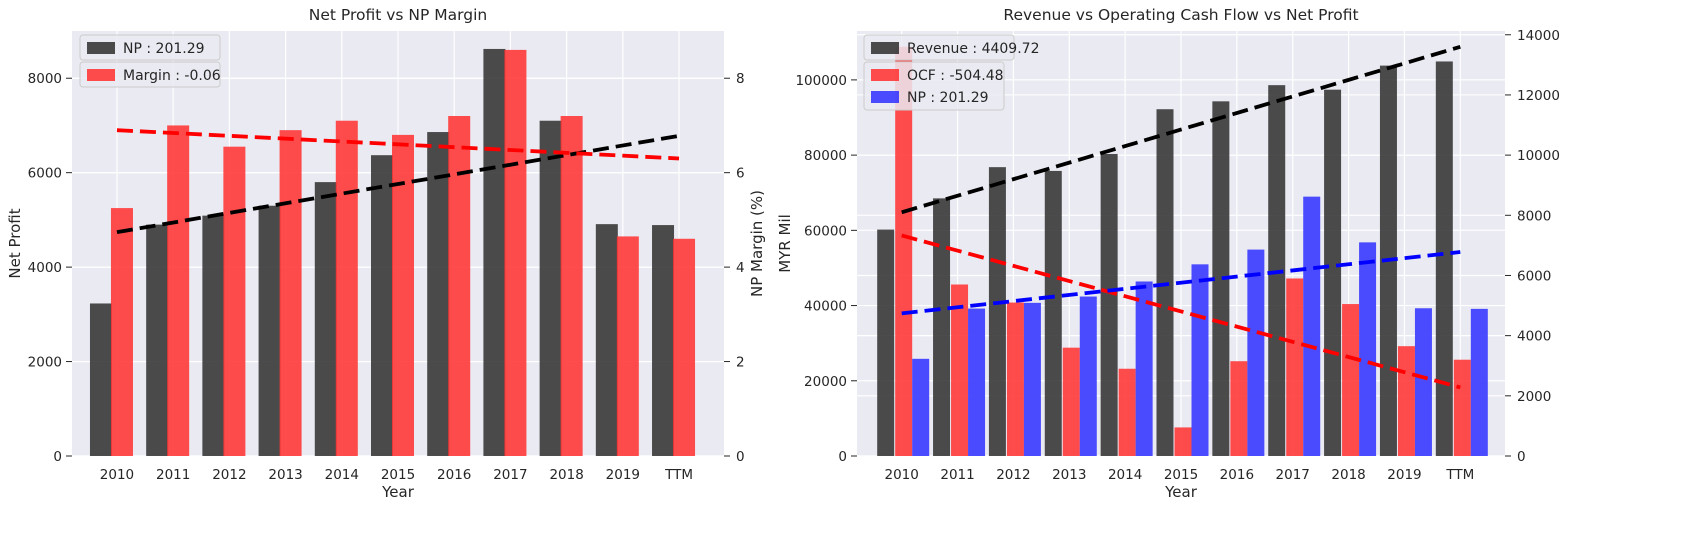  I want to click on y-axis-label: Net Profit, so click(15, 243).